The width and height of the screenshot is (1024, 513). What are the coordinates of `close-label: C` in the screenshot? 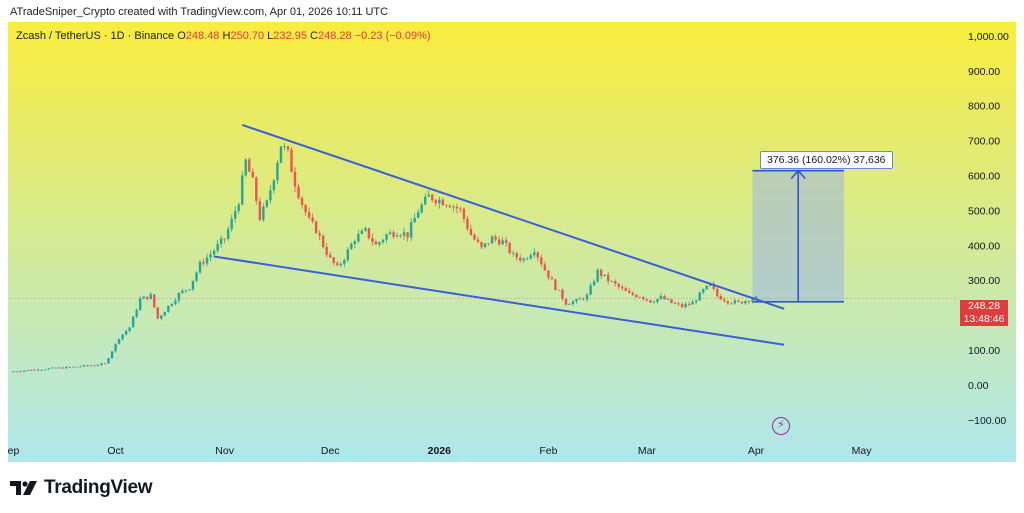 It's located at (314, 36).